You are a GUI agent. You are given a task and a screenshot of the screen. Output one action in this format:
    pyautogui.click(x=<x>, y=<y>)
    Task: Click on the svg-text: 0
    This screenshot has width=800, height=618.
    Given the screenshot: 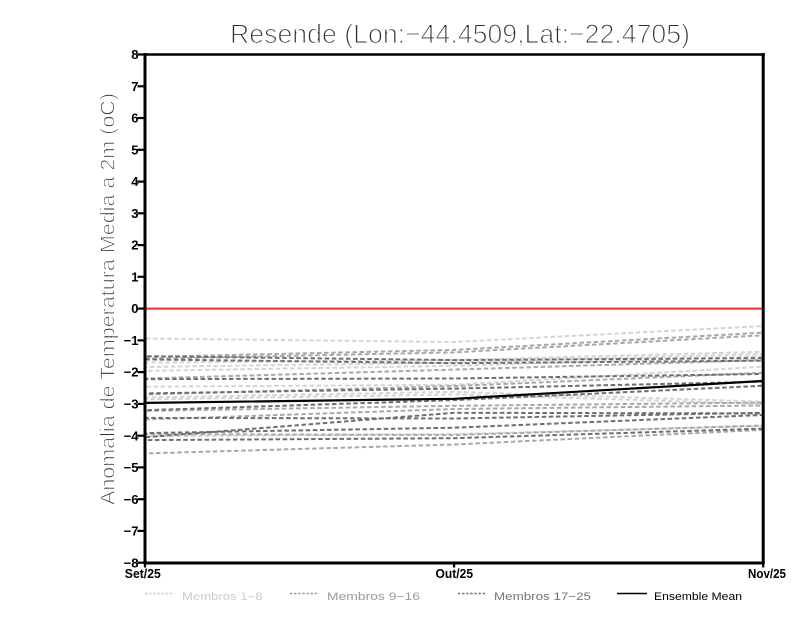 What is the action you would take?
    pyautogui.click(x=134, y=308)
    